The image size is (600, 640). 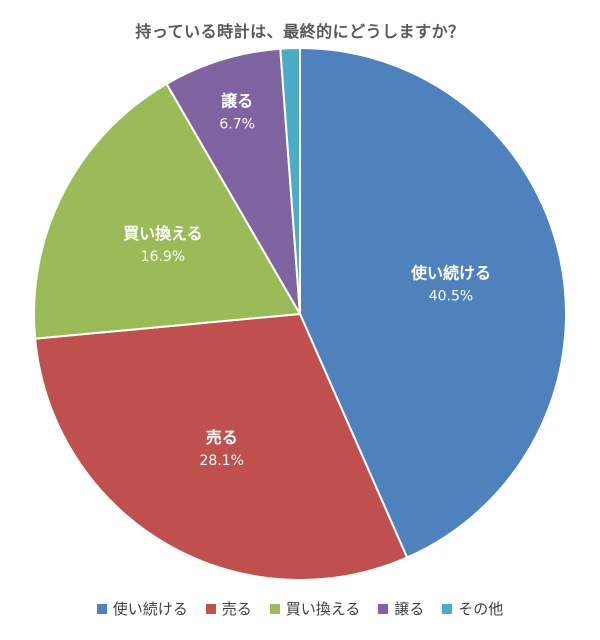 I want to click on legend-label: 買い換える, so click(x=323, y=609).